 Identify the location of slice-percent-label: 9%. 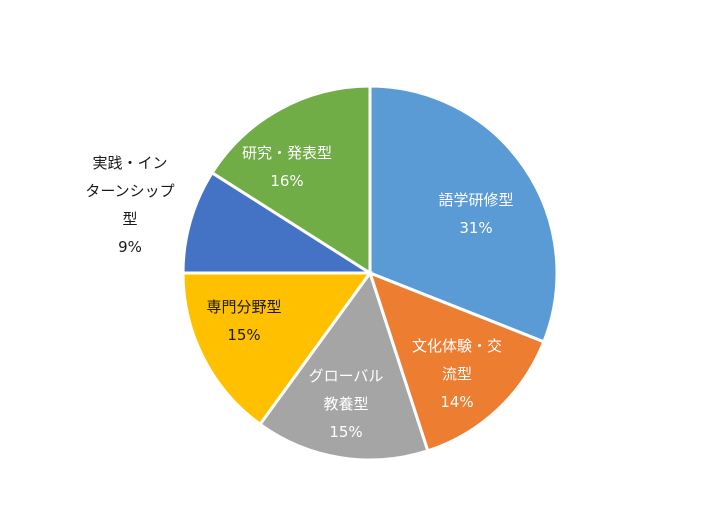
(130, 247).